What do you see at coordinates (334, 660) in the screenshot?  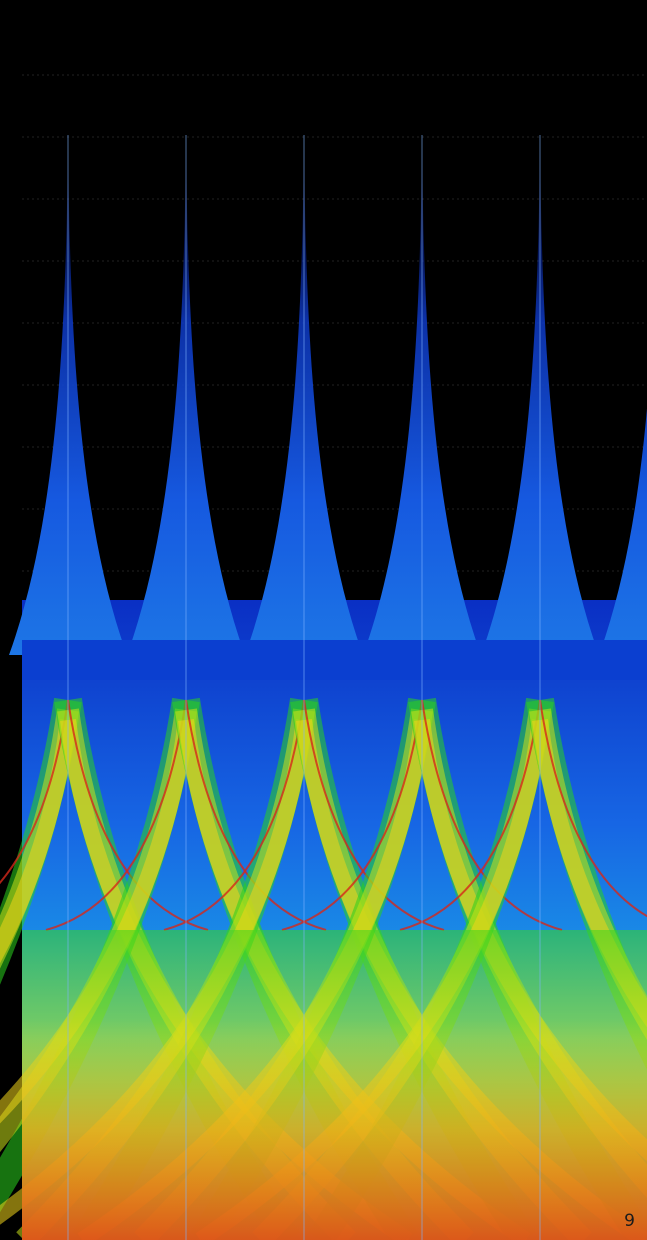 I see `cusp-band` at bounding box center [334, 660].